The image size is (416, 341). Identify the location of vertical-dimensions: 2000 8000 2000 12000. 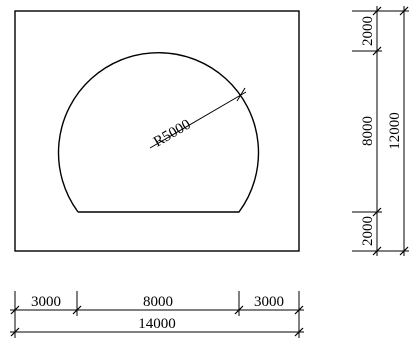
(380, 131).